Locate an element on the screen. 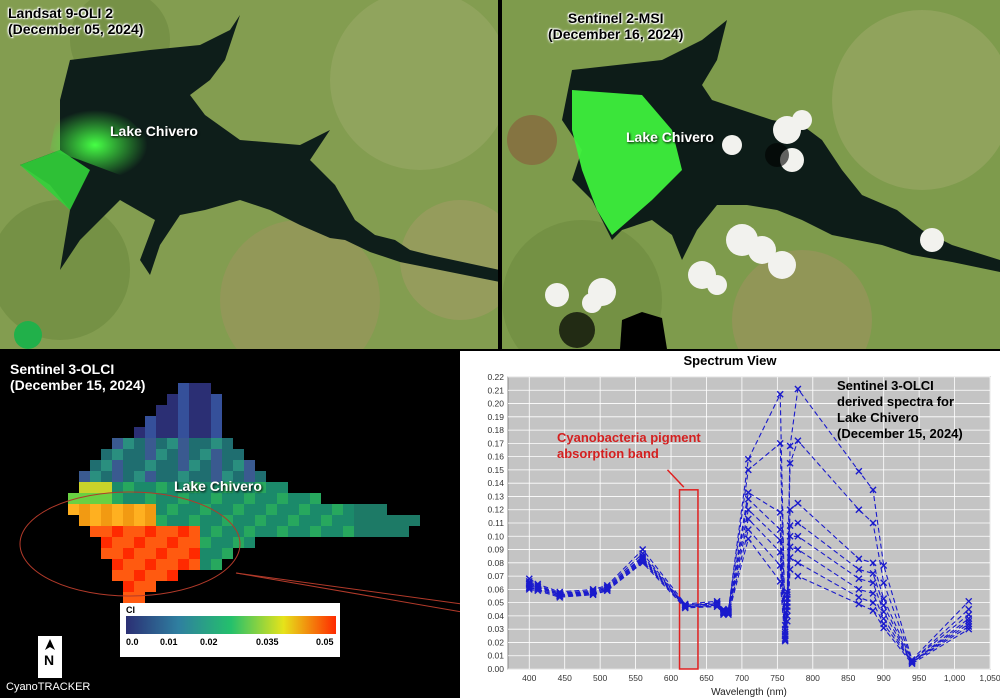 This screenshot has height=698, width=1000. olci-ci-map is located at coordinates (219, 493).